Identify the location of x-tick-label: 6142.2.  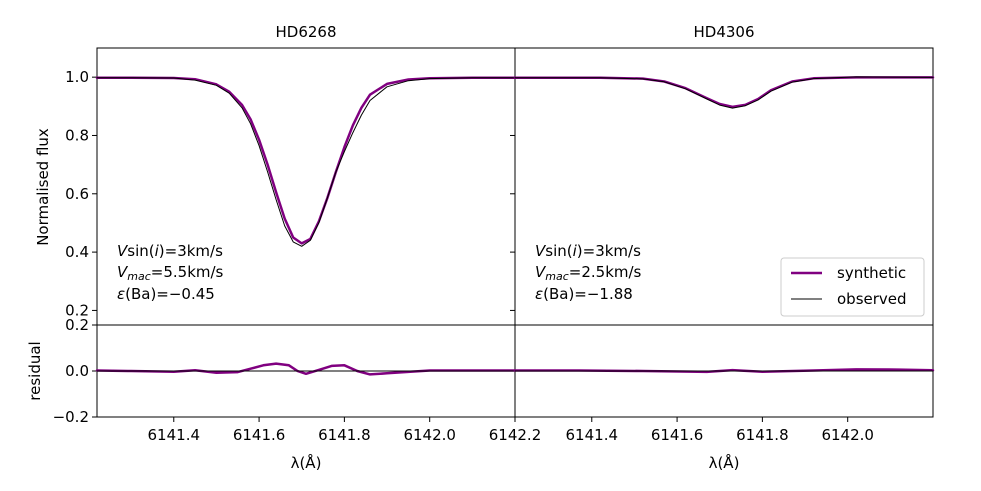
(515, 435).